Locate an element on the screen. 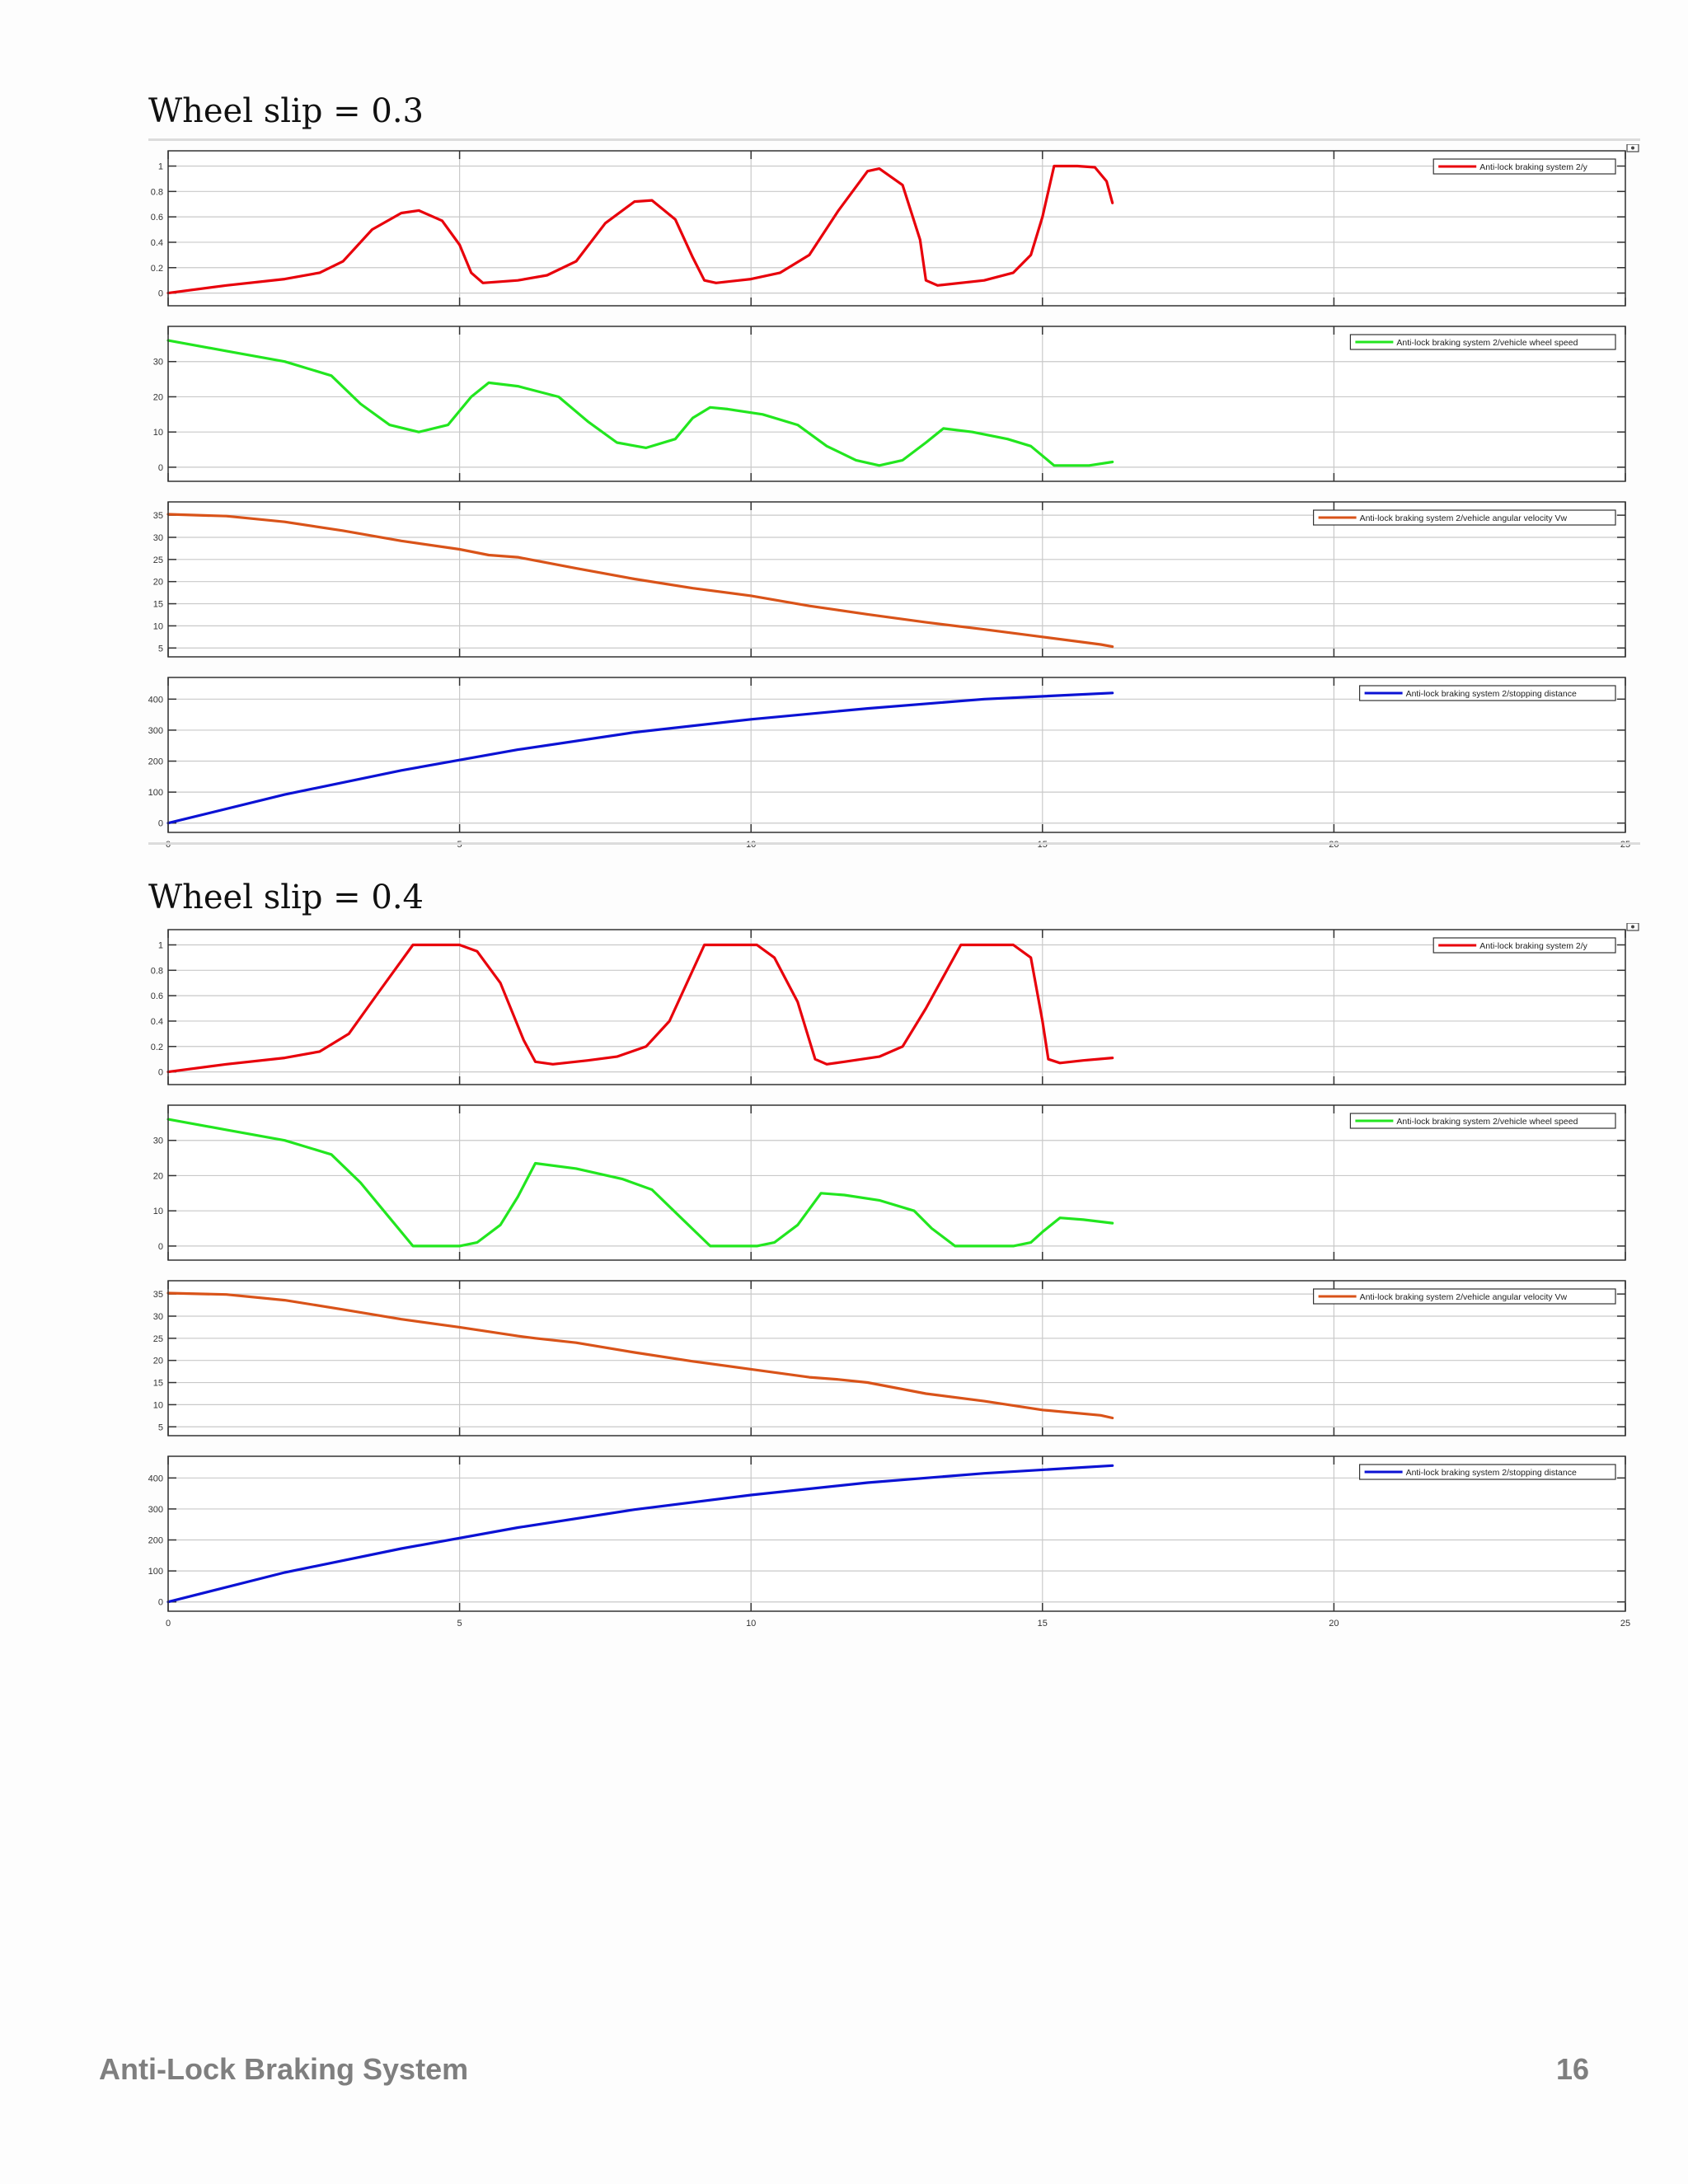  y-tick-label: 400 is located at coordinates (155, 1478).